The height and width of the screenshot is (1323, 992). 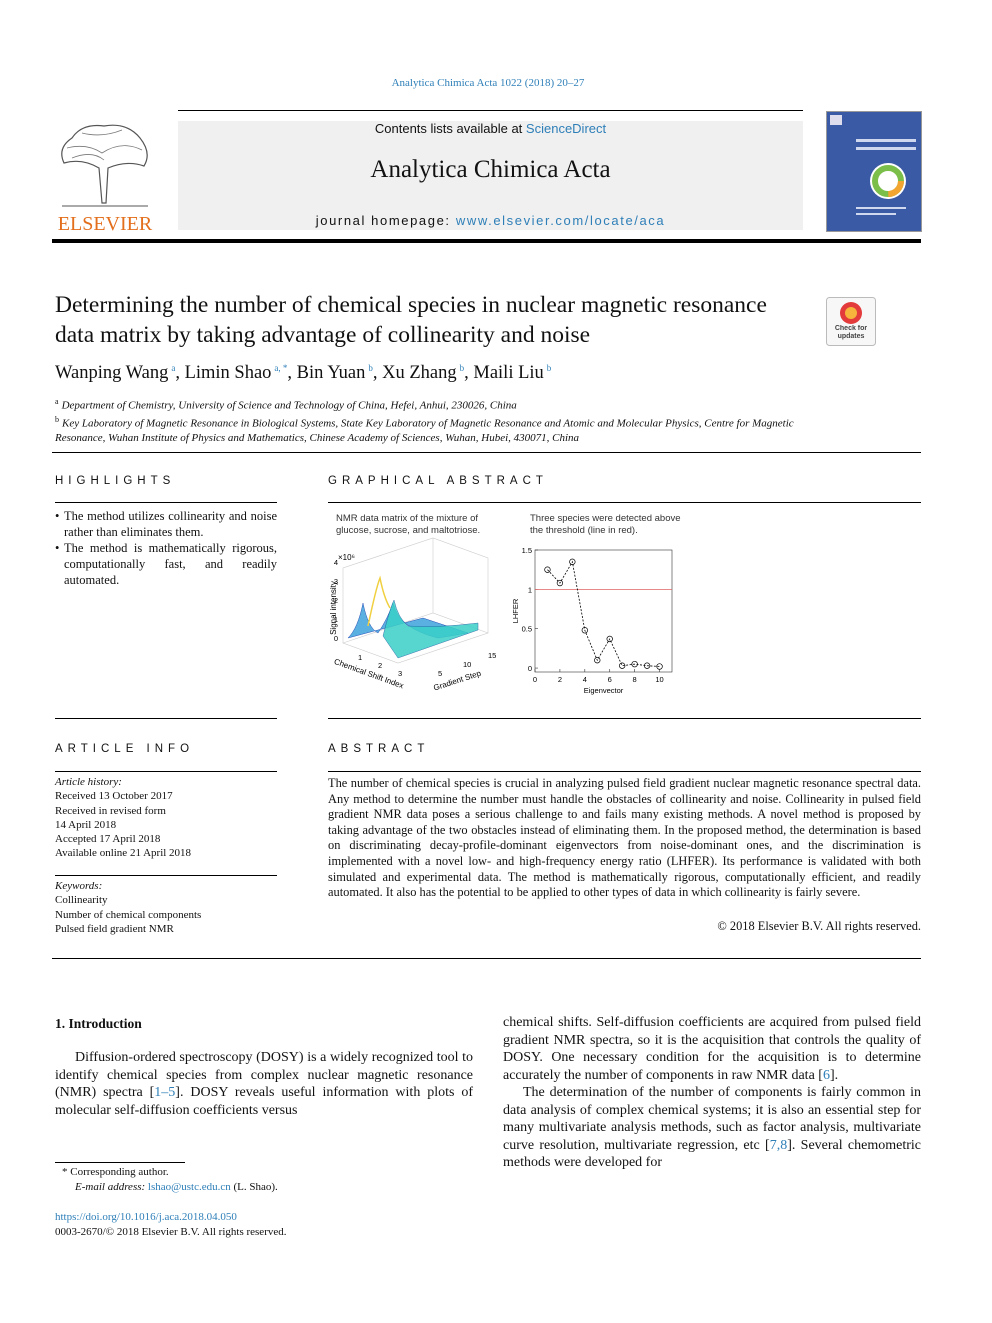 What do you see at coordinates (281, 368) in the screenshot?
I see `author-affiliation-mark: a, *` at bounding box center [281, 368].